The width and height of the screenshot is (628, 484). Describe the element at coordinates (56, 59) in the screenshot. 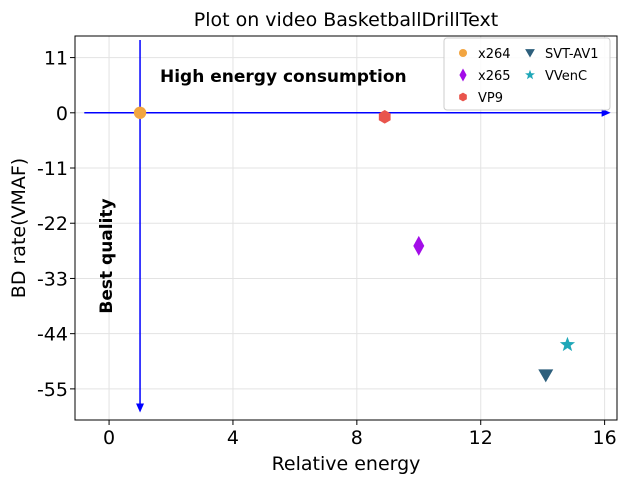

I see `y-tick-label: 11` at that location.